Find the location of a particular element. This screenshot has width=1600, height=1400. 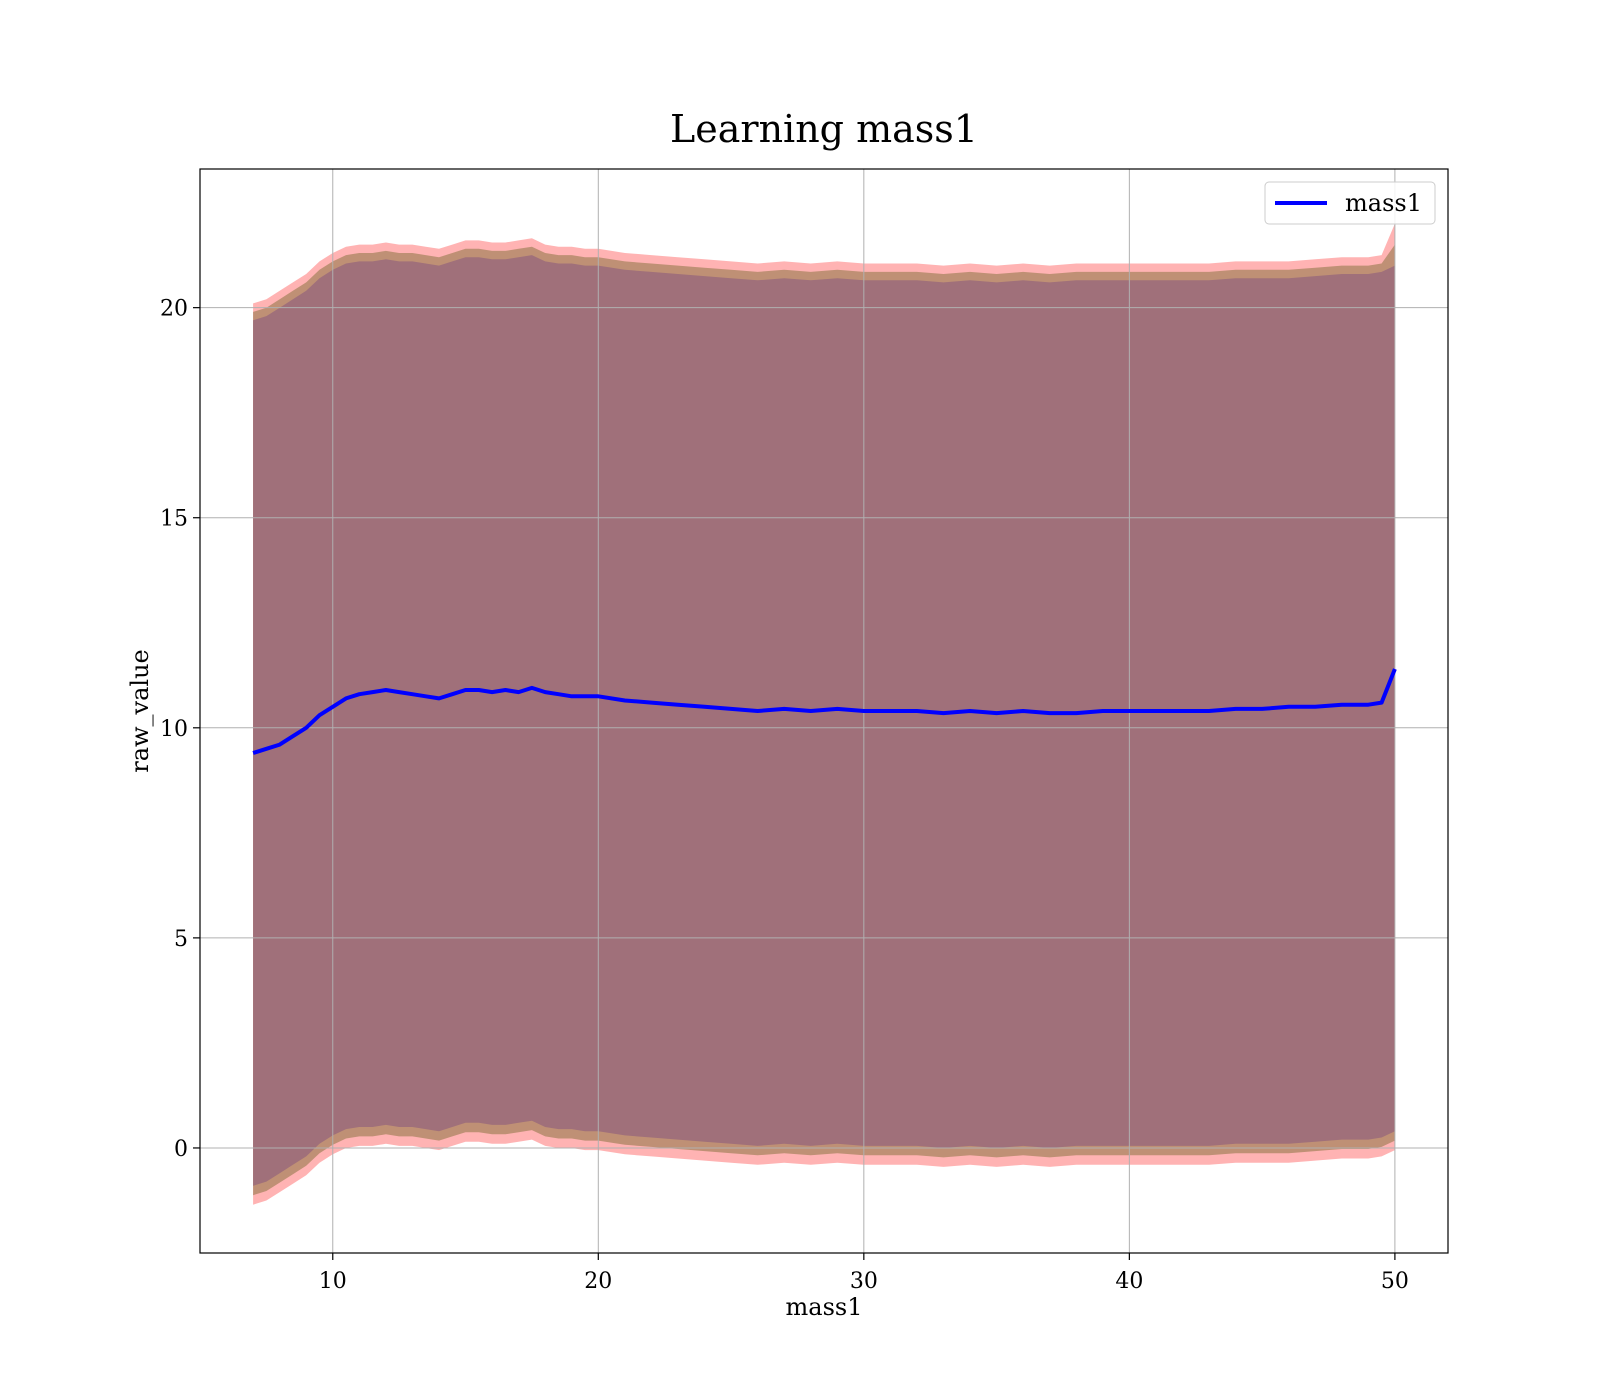

y-tick-label-0: 0 is located at coordinates (181, 1149).